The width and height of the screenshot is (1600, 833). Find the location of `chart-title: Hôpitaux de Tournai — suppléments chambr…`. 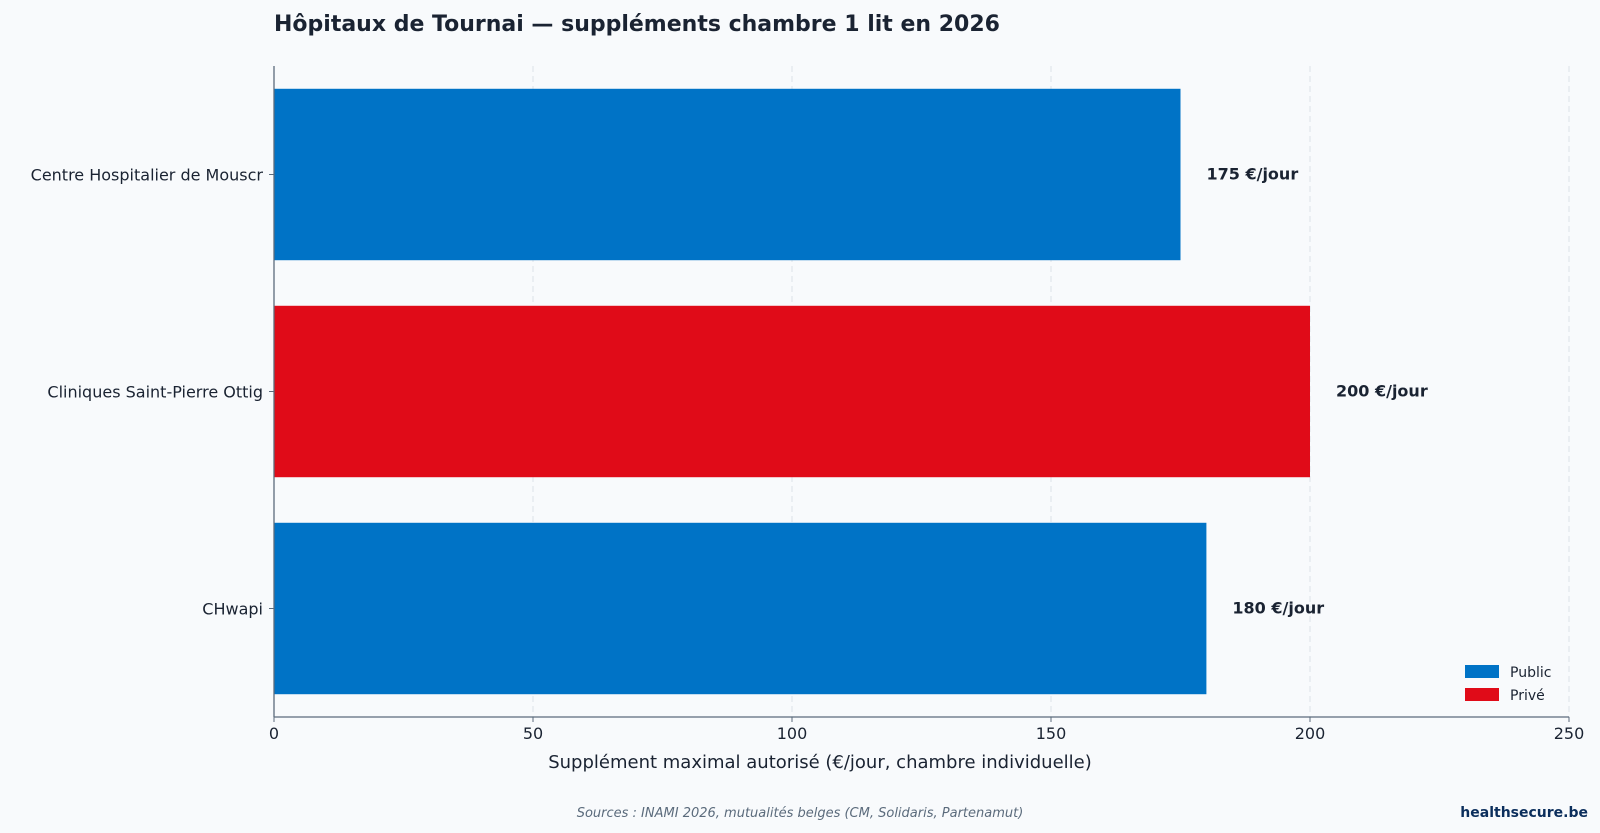

chart-title: Hôpitaux de Tournai — suppléments chambr… is located at coordinates (637, 24).